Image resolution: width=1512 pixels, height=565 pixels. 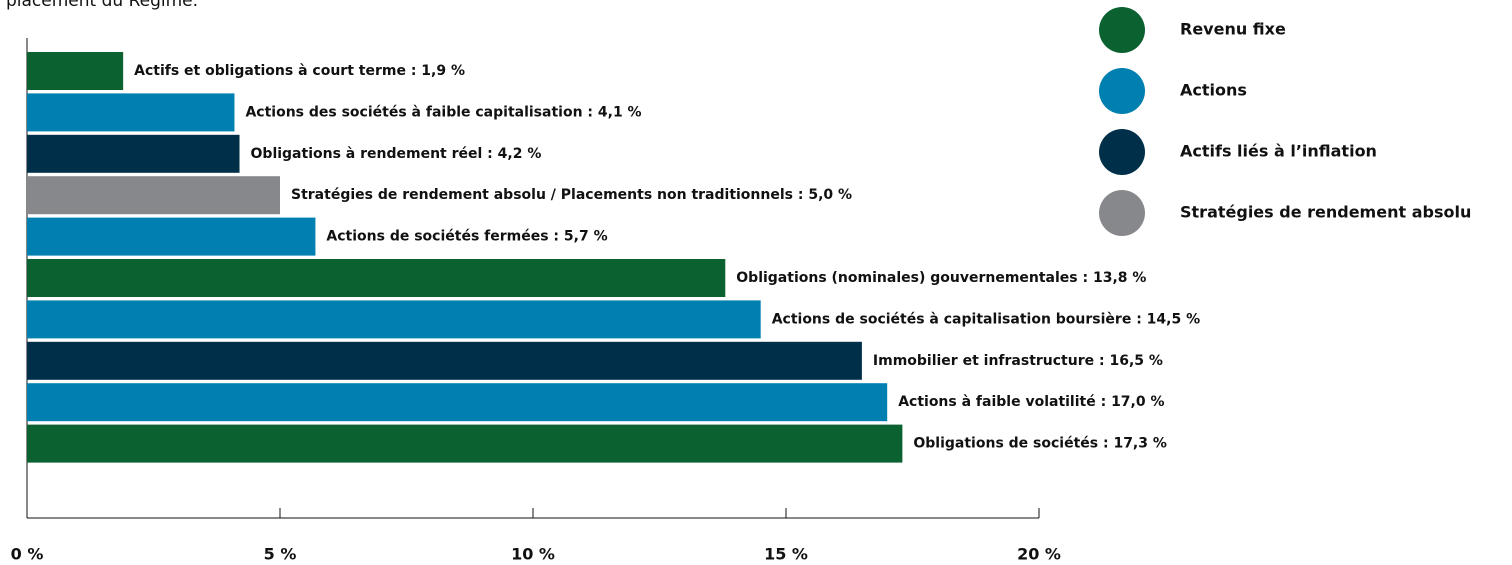 What do you see at coordinates (1039, 554) in the screenshot?
I see `x-tick-label: 20 %` at bounding box center [1039, 554].